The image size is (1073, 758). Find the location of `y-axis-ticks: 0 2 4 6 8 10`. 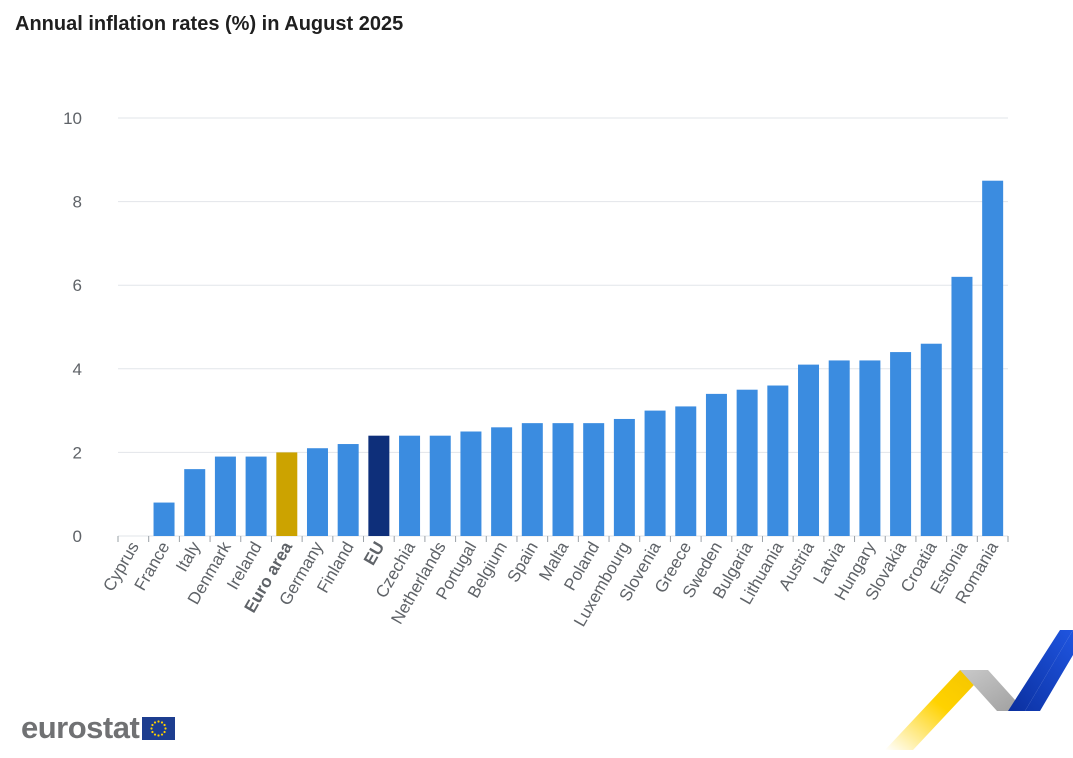

y-axis-ticks: 0 2 4 6 8 10 is located at coordinates (72, 327).